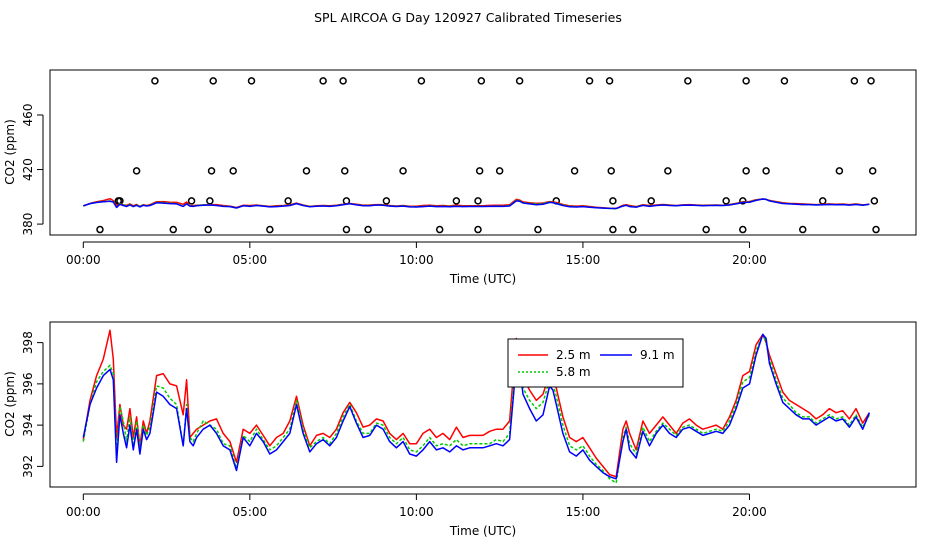 The height and width of the screenshot is (540, 936). I want to click on y-tick-label: 380, so click(28, 224).